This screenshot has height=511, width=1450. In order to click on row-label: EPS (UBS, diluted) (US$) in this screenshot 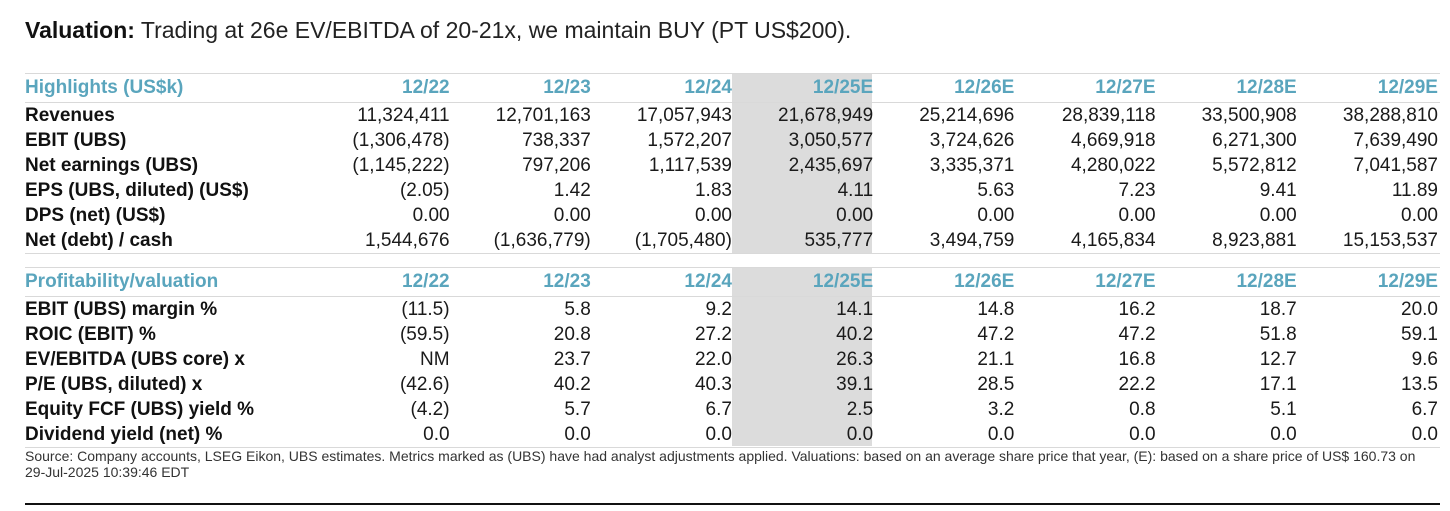, I will do `click(137, 190)`.